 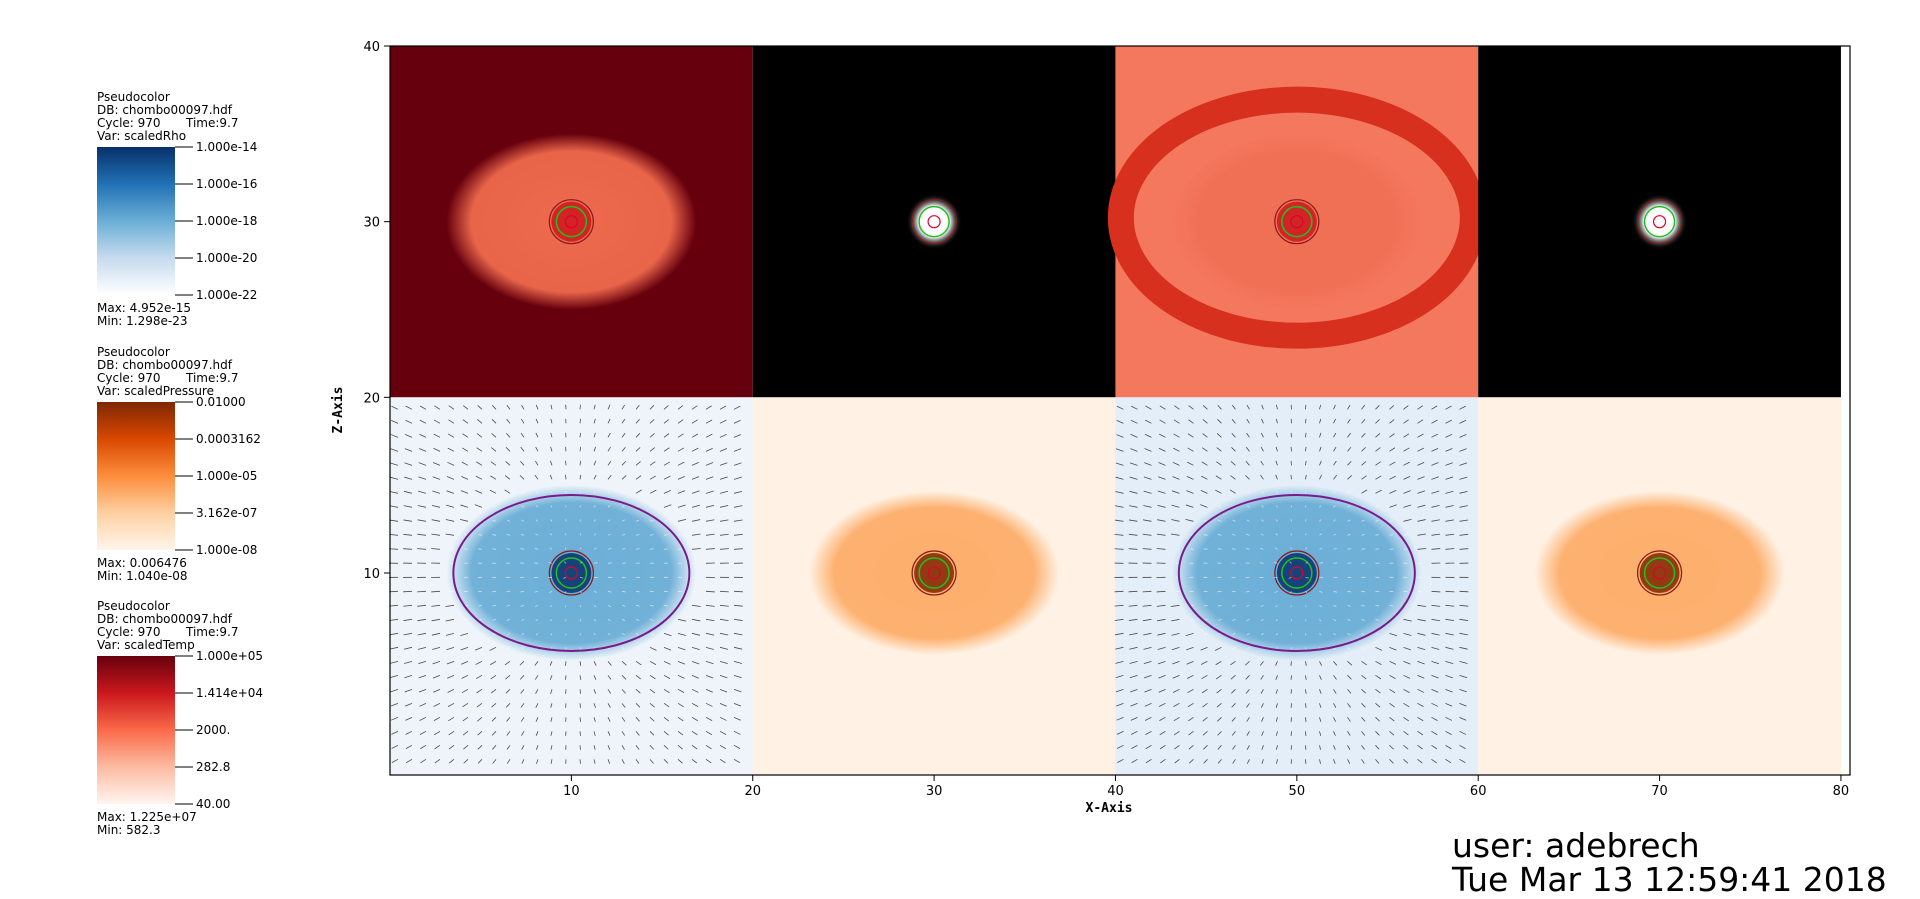 What do you see at coordinates (1109, 808) in the screenshot?
I see `x-axis-title: X-Axis` at bounding box center [1109, 808].